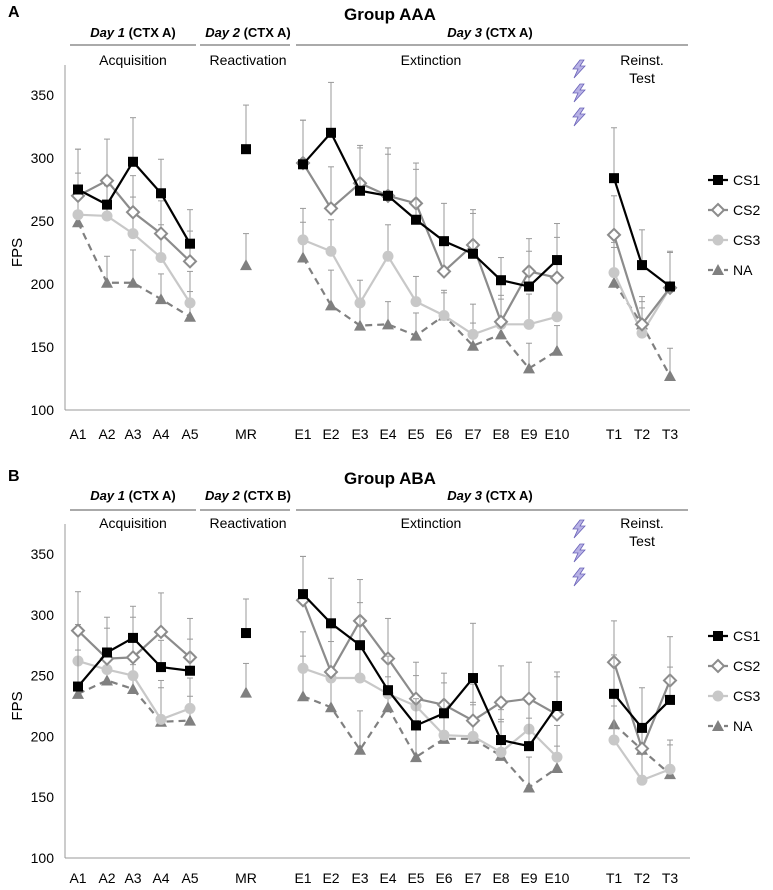 The image size is (773, 890). Describe the element at coordinates (431, 523) in the screenshot. I see `phase-label: Extinction` at that location.